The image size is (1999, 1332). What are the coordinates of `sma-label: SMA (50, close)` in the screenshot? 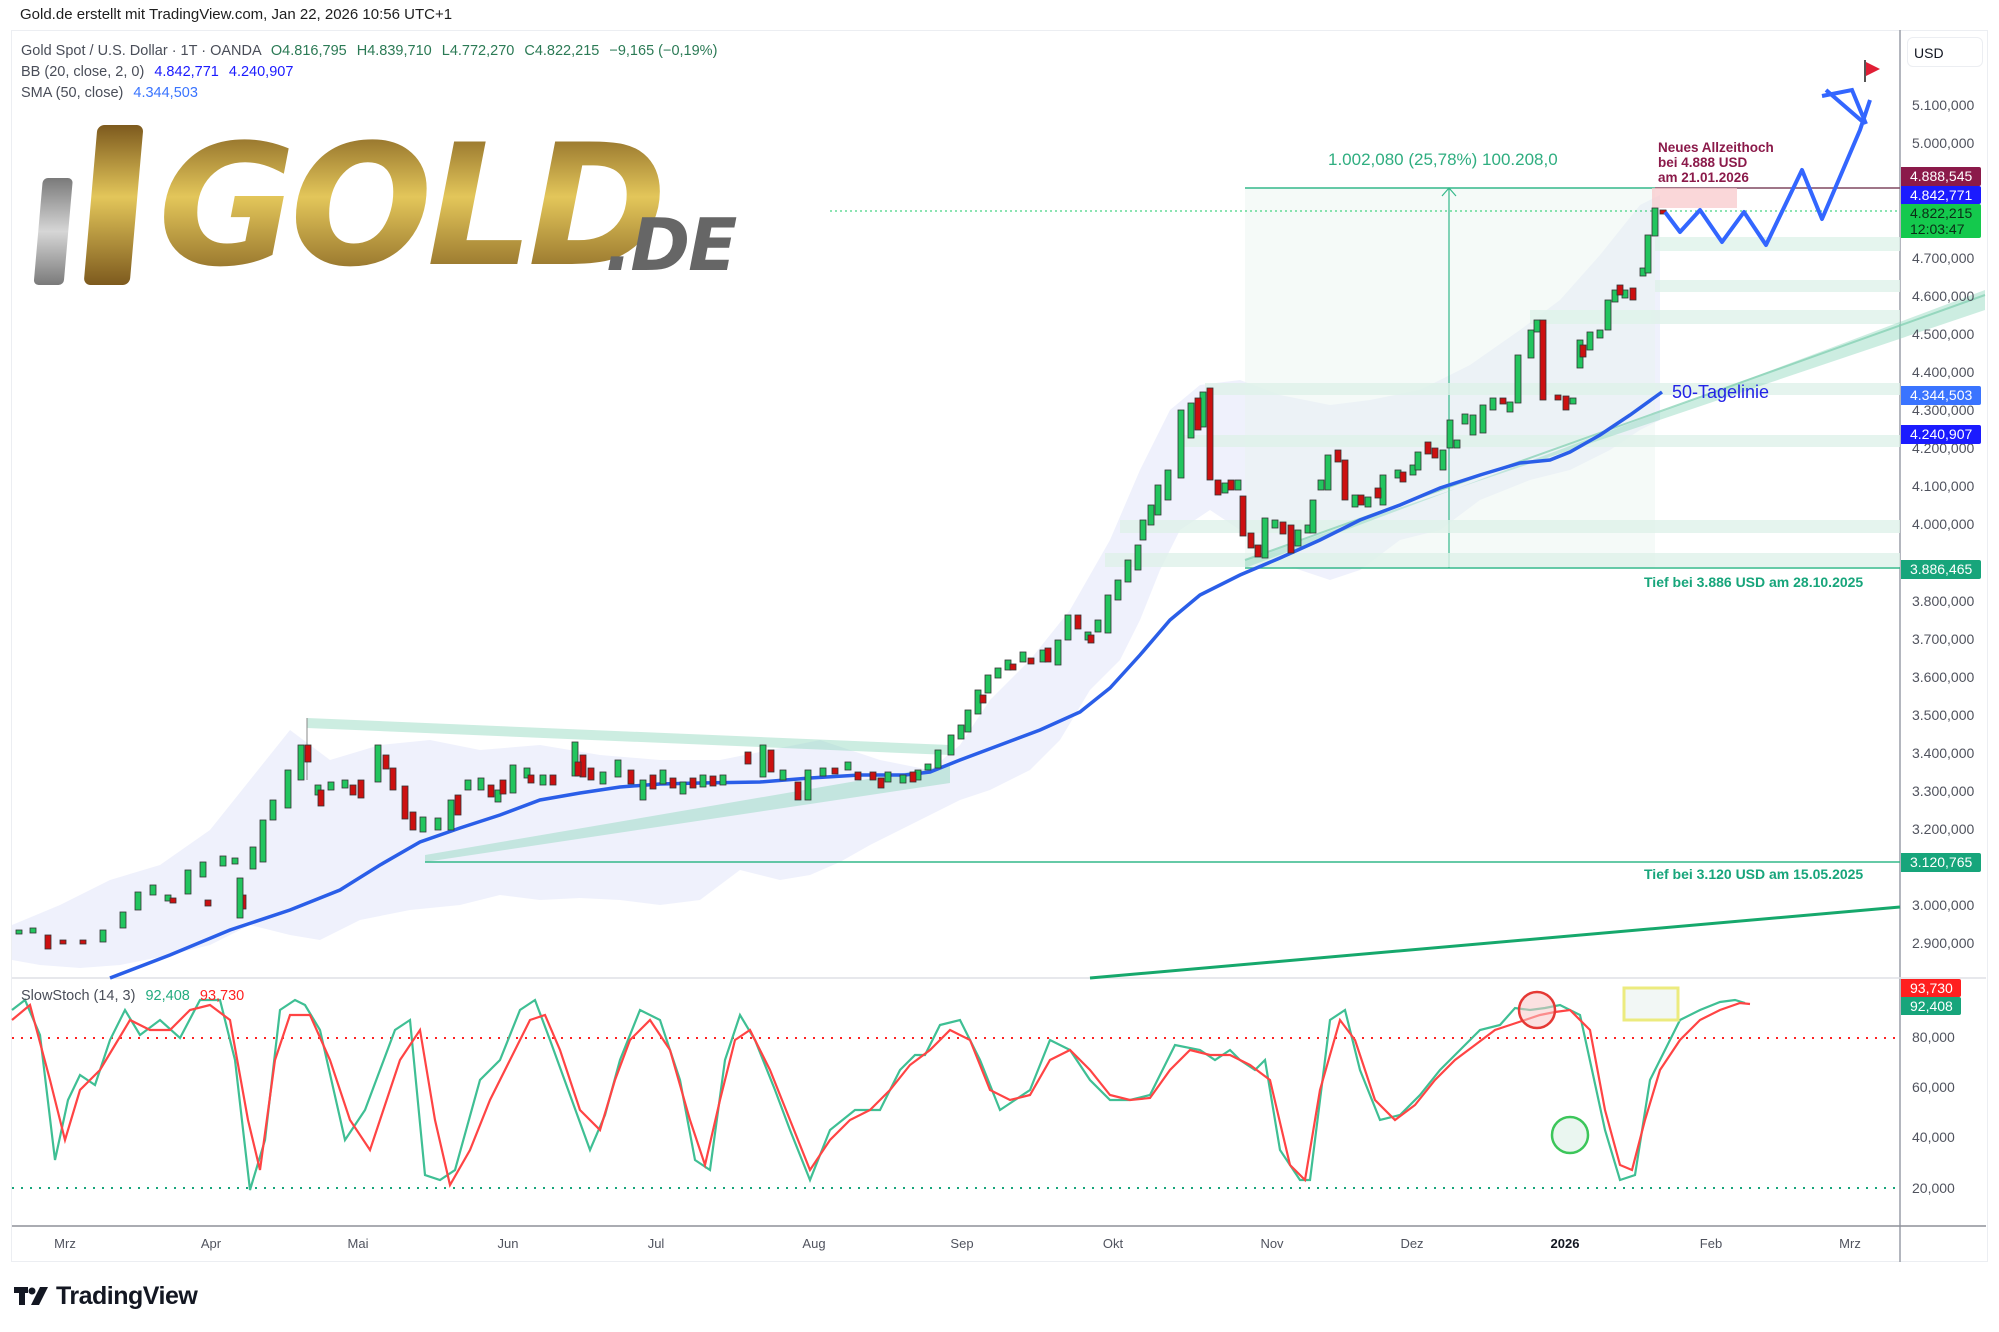 It's located at (72, 93).